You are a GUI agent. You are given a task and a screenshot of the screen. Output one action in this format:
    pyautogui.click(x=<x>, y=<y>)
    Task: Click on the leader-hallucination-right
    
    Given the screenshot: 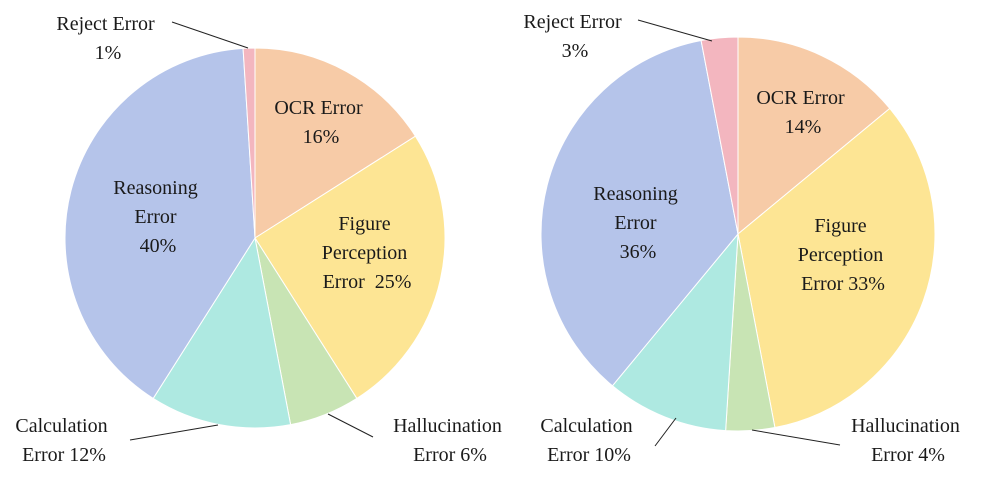 What is the action you would take?
    pyautogui.click(x=796, y=437)
    